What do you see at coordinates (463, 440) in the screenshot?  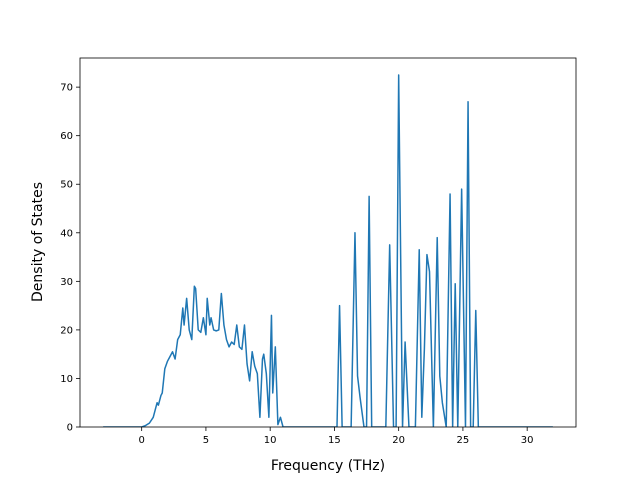 I see `x-tick-label: 25` at bounding box center [463, 440].